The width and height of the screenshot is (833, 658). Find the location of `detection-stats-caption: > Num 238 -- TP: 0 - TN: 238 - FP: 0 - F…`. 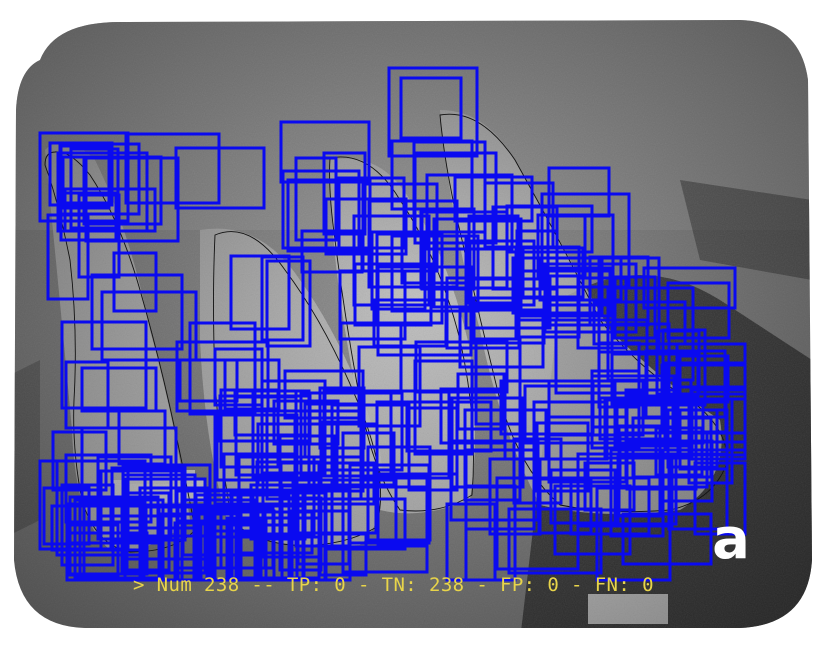

detection-stats-caption: > Num 238 -- TP: 0 - TN: 238 - FP: 0 - F… is located at coordinates (393, 585).